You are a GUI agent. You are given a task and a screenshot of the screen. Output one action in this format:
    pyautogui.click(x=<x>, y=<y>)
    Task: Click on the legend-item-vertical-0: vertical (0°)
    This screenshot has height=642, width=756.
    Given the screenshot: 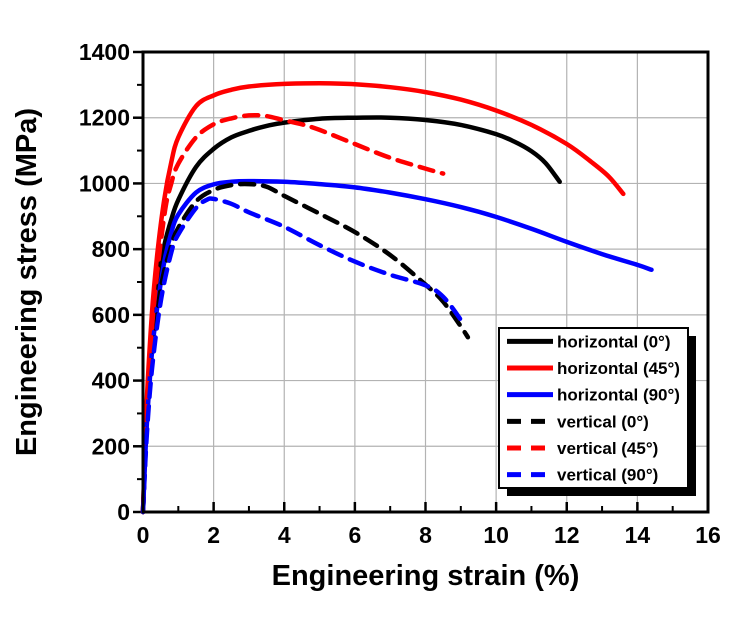 What is the action you would take?
    pyautogui.click(x=578, y=421)
    